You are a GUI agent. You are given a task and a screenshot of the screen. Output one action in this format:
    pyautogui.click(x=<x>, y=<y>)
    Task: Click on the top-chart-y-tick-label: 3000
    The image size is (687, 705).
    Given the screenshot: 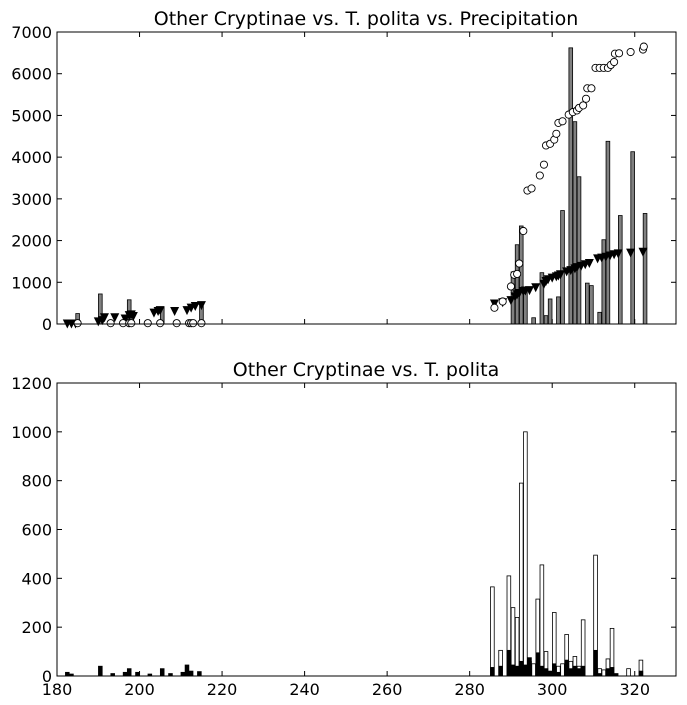 What is the action you would take?
    pyautogui.click(x=31, y=199)
    